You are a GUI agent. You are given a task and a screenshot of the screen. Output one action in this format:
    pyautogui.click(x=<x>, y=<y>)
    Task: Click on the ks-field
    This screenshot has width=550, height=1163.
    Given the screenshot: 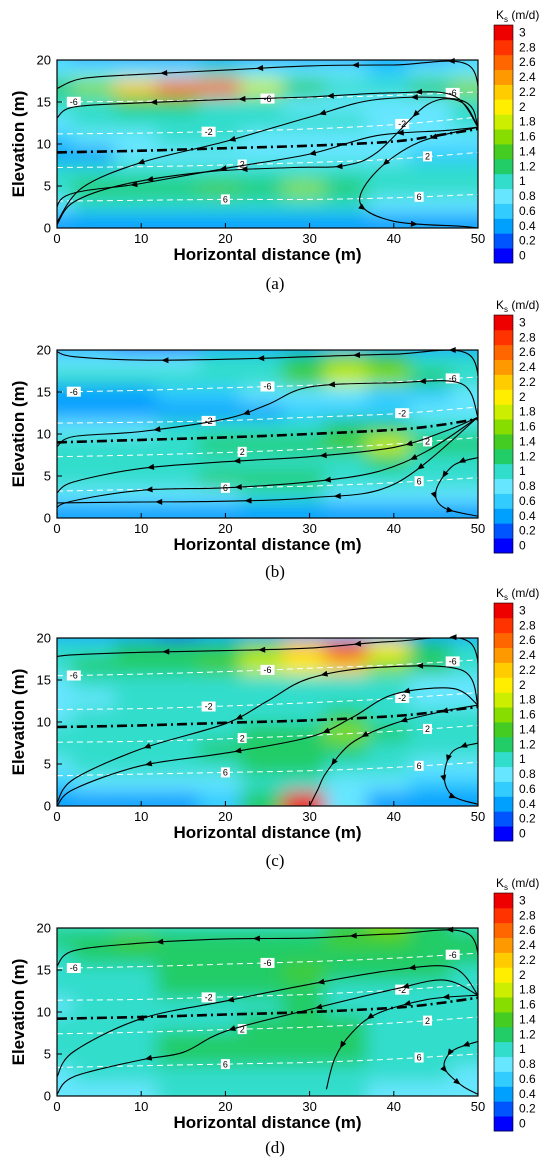 What is the action you would take?
    pyautogui.click(x=267, y=1012)
    